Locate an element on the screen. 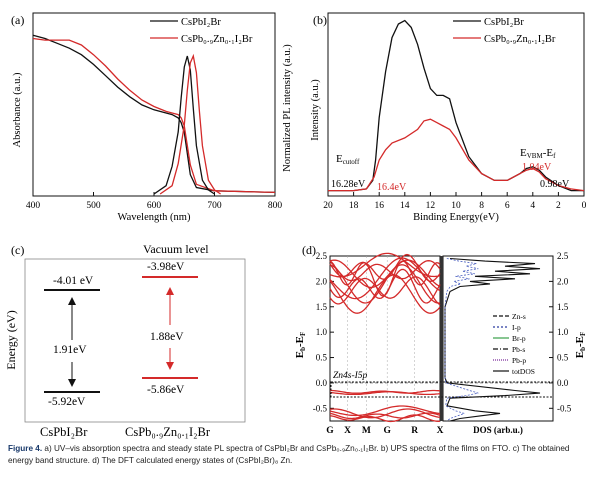 Image resolution: width=600 pixels, height=482 pixels. ecutoff-label: Ecutoff is located at coordinates (348, 159).